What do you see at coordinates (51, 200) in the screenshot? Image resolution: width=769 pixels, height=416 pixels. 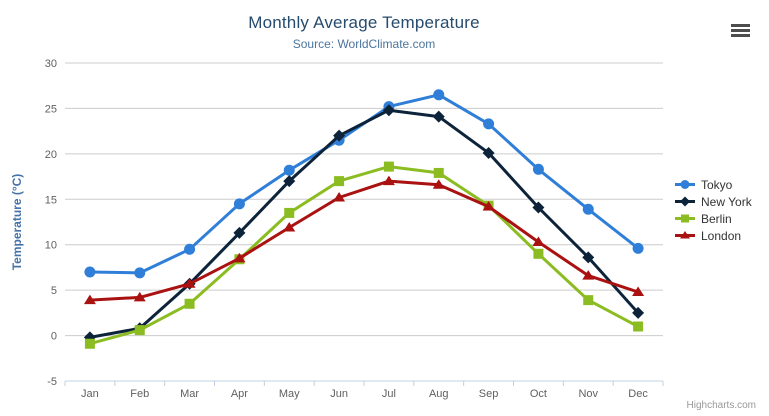 I see `y-tick-label: 15` at bounding box center [51, 200].